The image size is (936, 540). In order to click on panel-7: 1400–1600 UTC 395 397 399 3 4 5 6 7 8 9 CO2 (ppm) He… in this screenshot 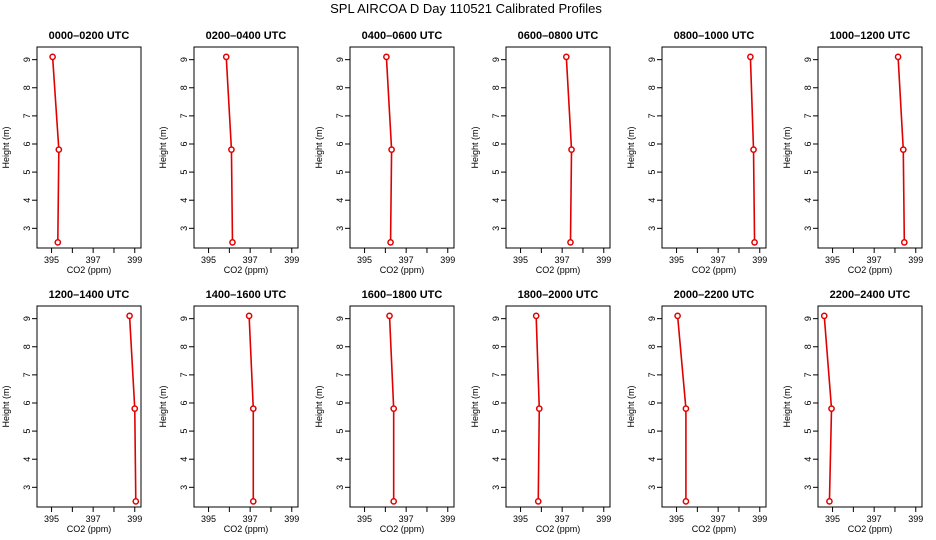, I will do `click(228, 411)`.